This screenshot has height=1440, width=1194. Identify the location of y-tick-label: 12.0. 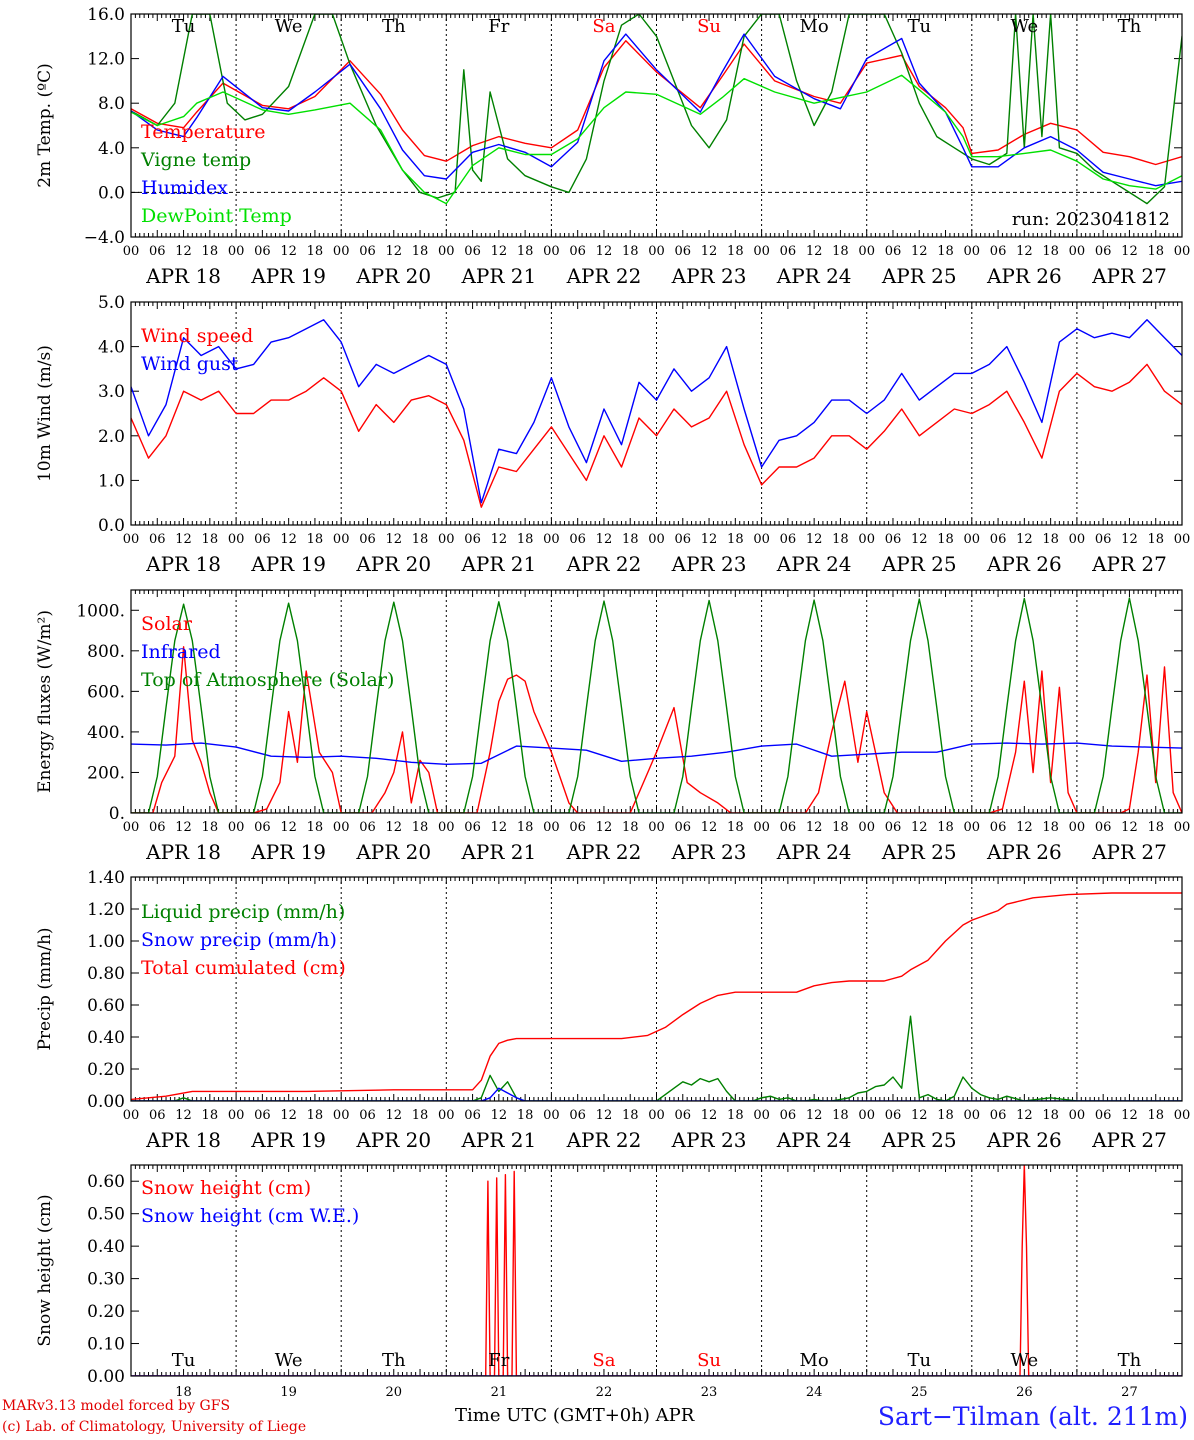
(106, 60).